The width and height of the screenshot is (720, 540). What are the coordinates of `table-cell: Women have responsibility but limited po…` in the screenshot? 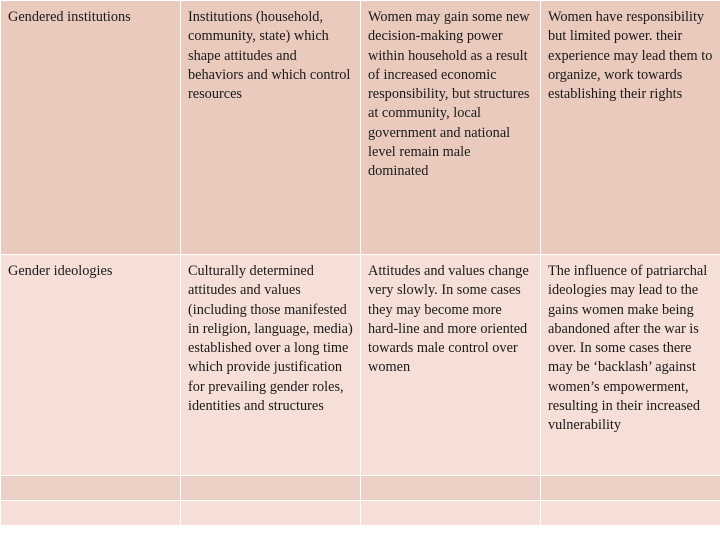 It's located at (630, 127).